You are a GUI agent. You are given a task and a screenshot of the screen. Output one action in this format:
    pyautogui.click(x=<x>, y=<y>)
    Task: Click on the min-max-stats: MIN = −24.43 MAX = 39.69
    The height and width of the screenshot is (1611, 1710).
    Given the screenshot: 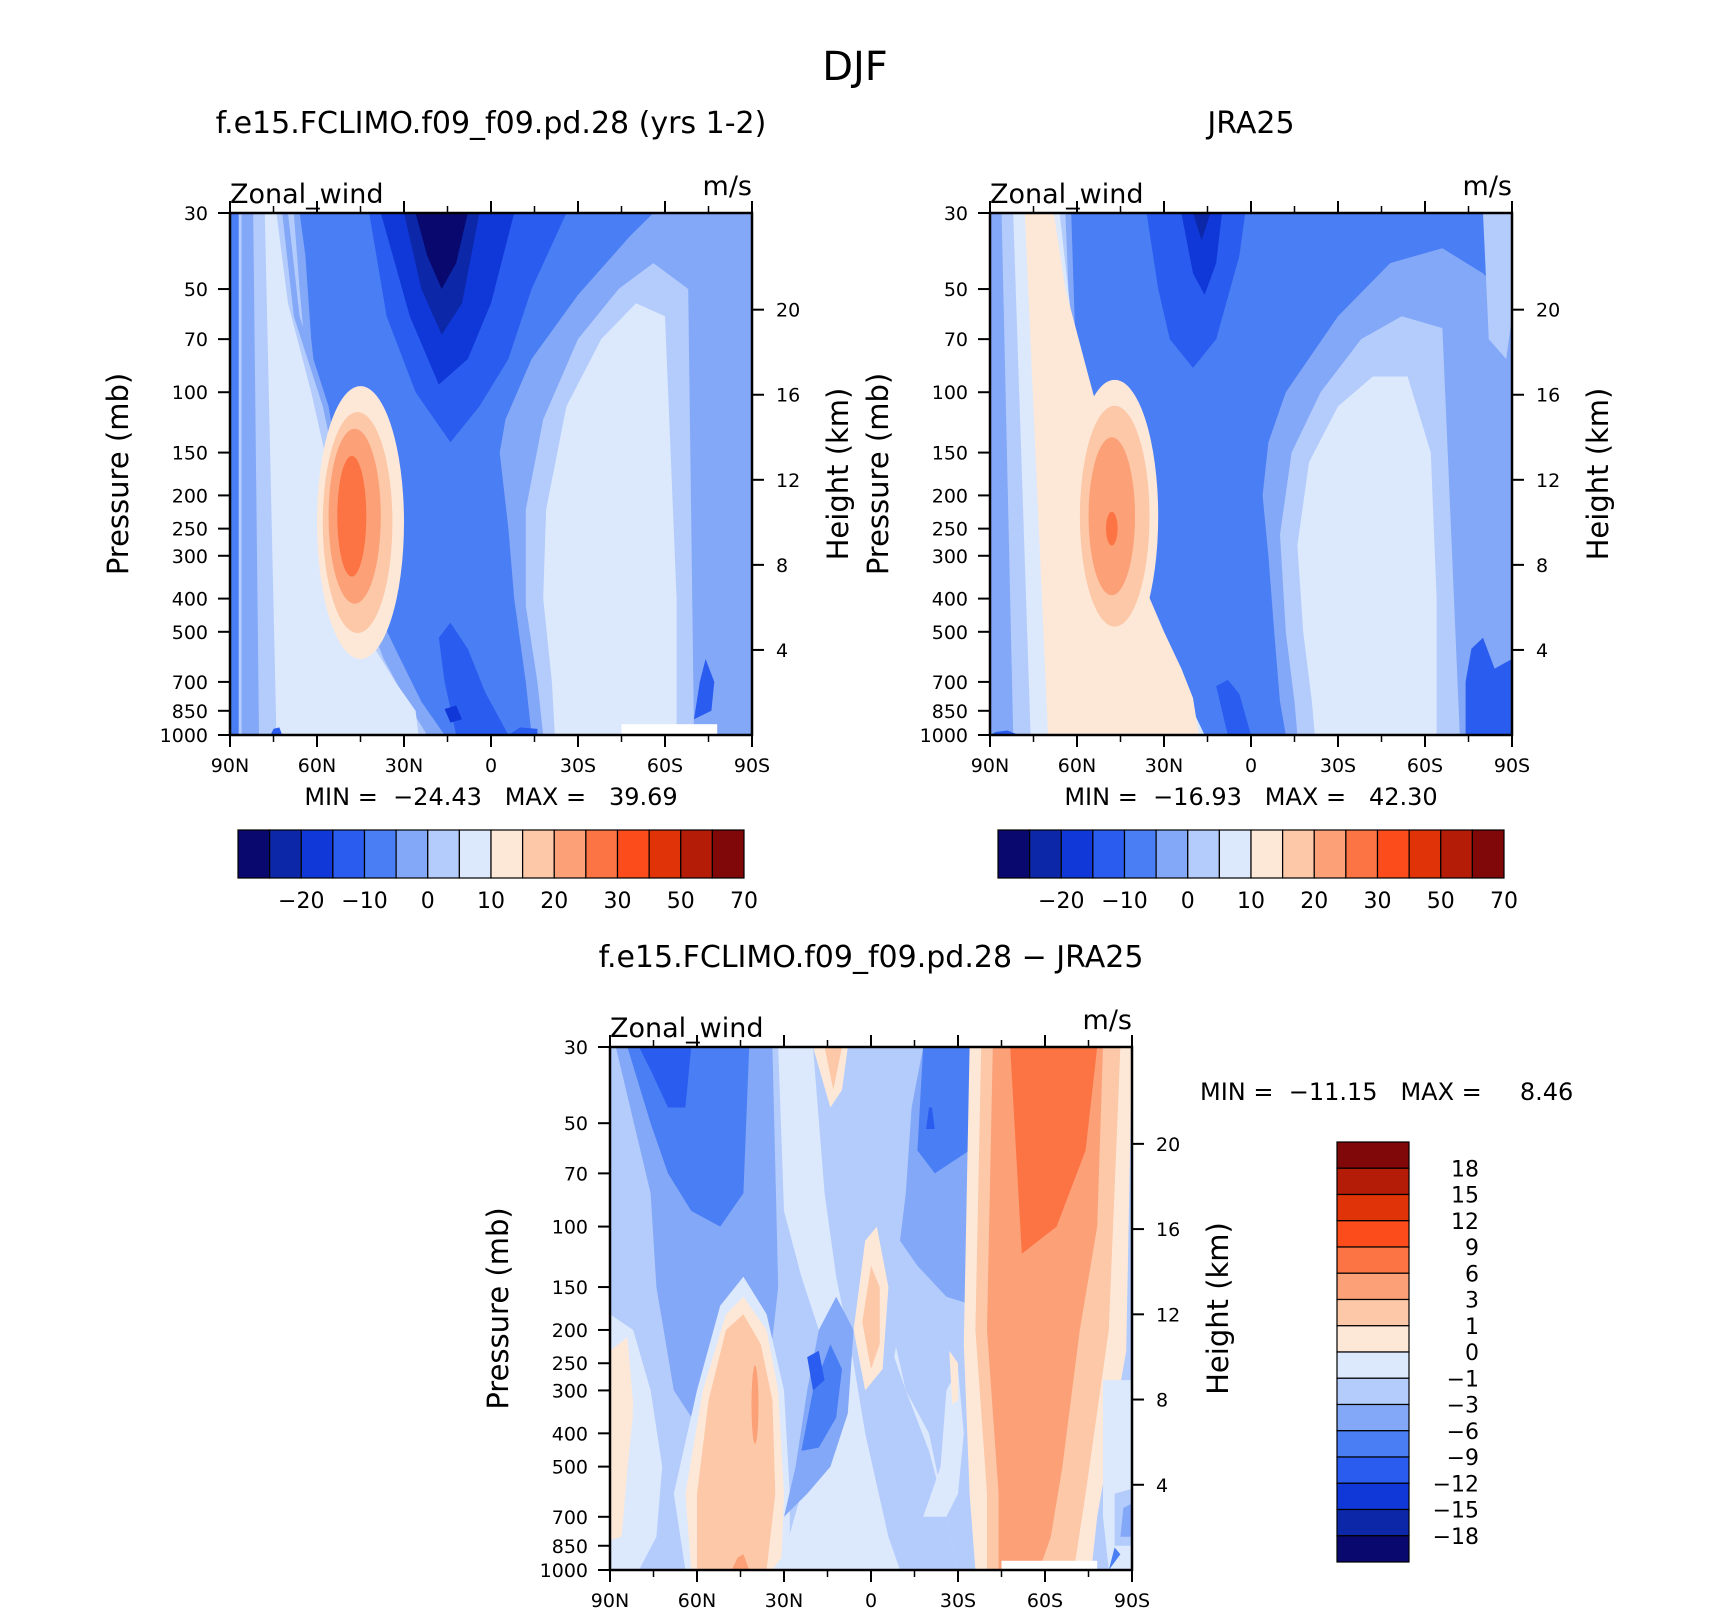 What is the action you would take?
    pyautogui.click(x=490, y=797)
    